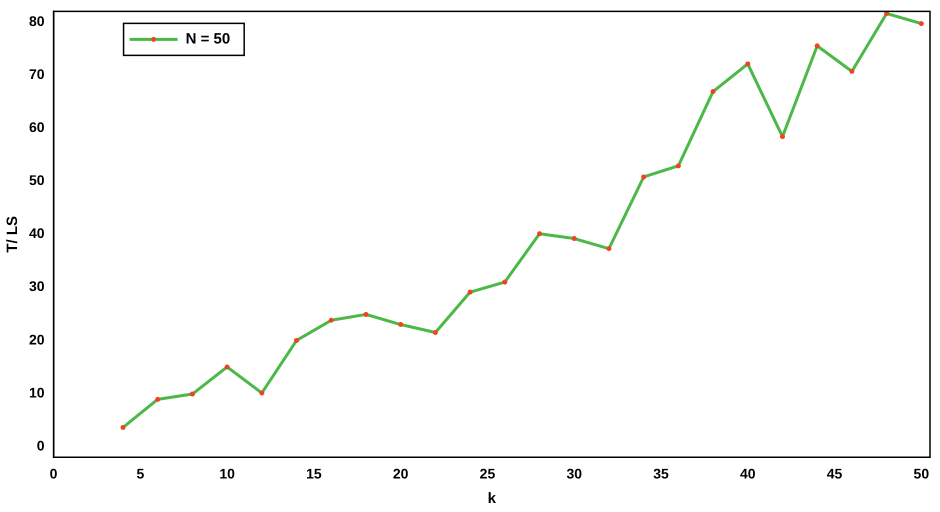 This screenshot has width=940, height=512. What do you see at coordinates (36, 339) in the screenshot?
I see `y-tick-label: 20` at bounding box center [36, 339].